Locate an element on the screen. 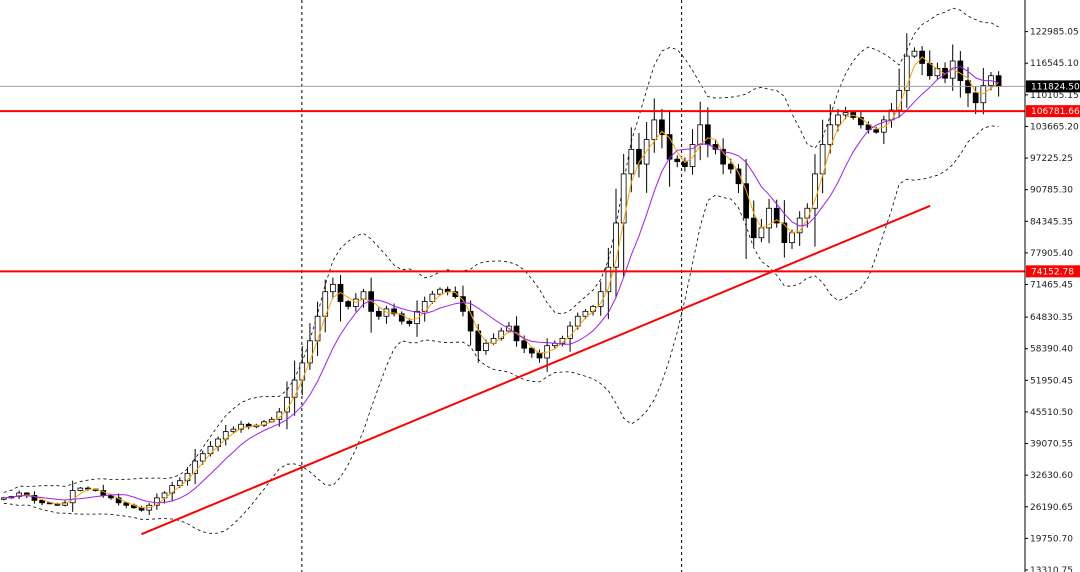  level-badge-1: 106781.66 is located at coordinates (1053, 111).